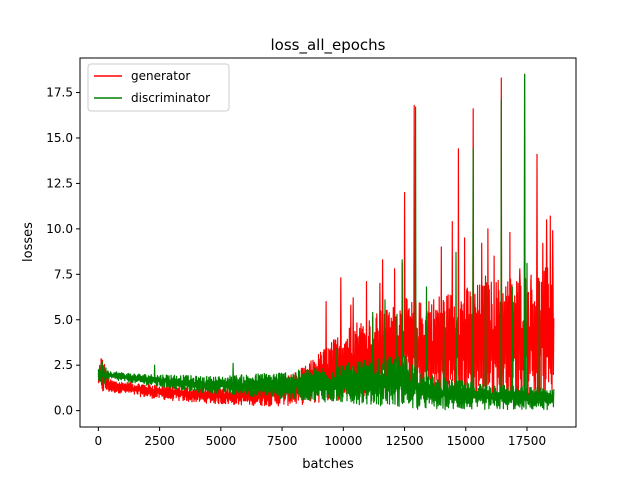 The height and width of the screenshot is (480, 640). What do you see at coordinates (28, 242) in the screenshot?
I see `y-axis-label: losses` at bounding box center [28, 242].